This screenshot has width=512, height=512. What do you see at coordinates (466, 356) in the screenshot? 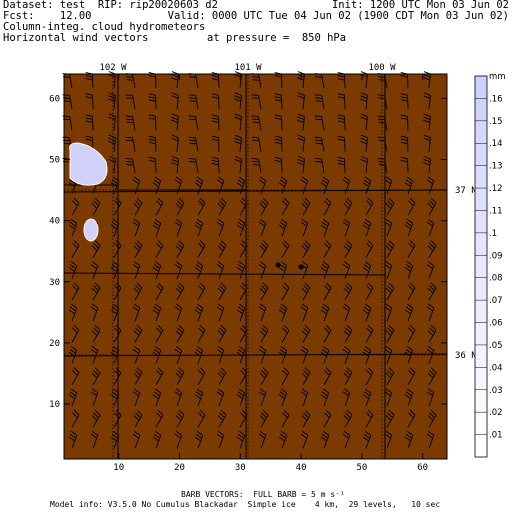
I see `latitude-label: 36 N` at bounding box center [466, 356].